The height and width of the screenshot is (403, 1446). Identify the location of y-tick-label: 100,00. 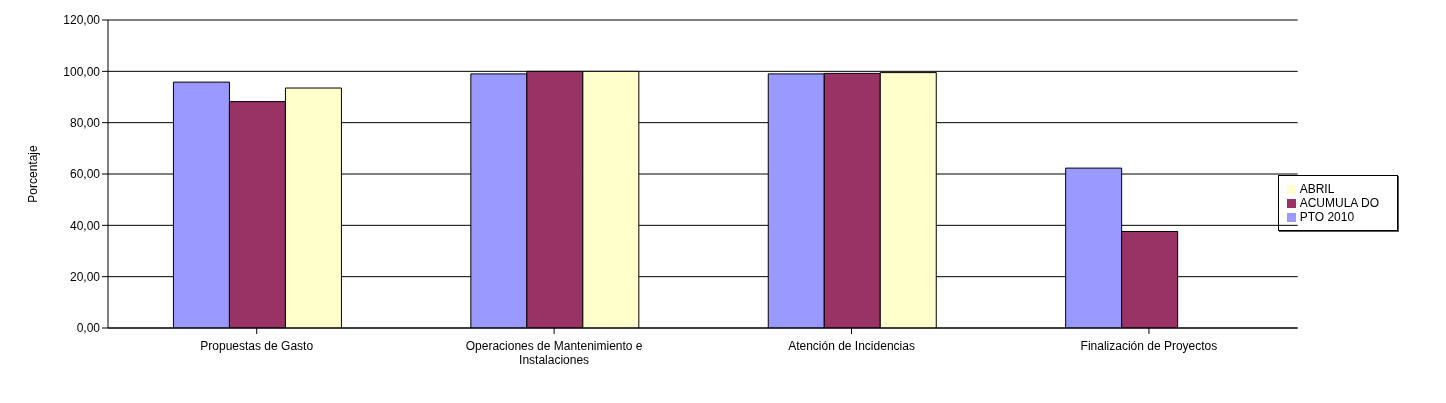
(82, 71).